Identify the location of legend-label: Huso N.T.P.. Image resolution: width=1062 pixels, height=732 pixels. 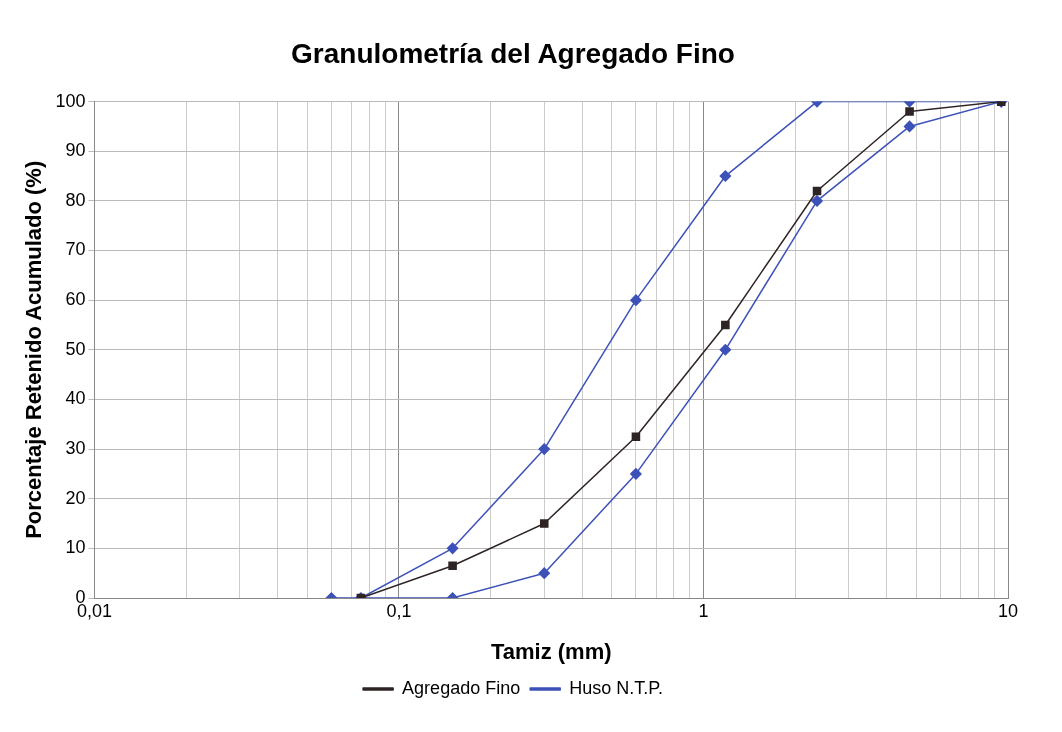
(616, 687).